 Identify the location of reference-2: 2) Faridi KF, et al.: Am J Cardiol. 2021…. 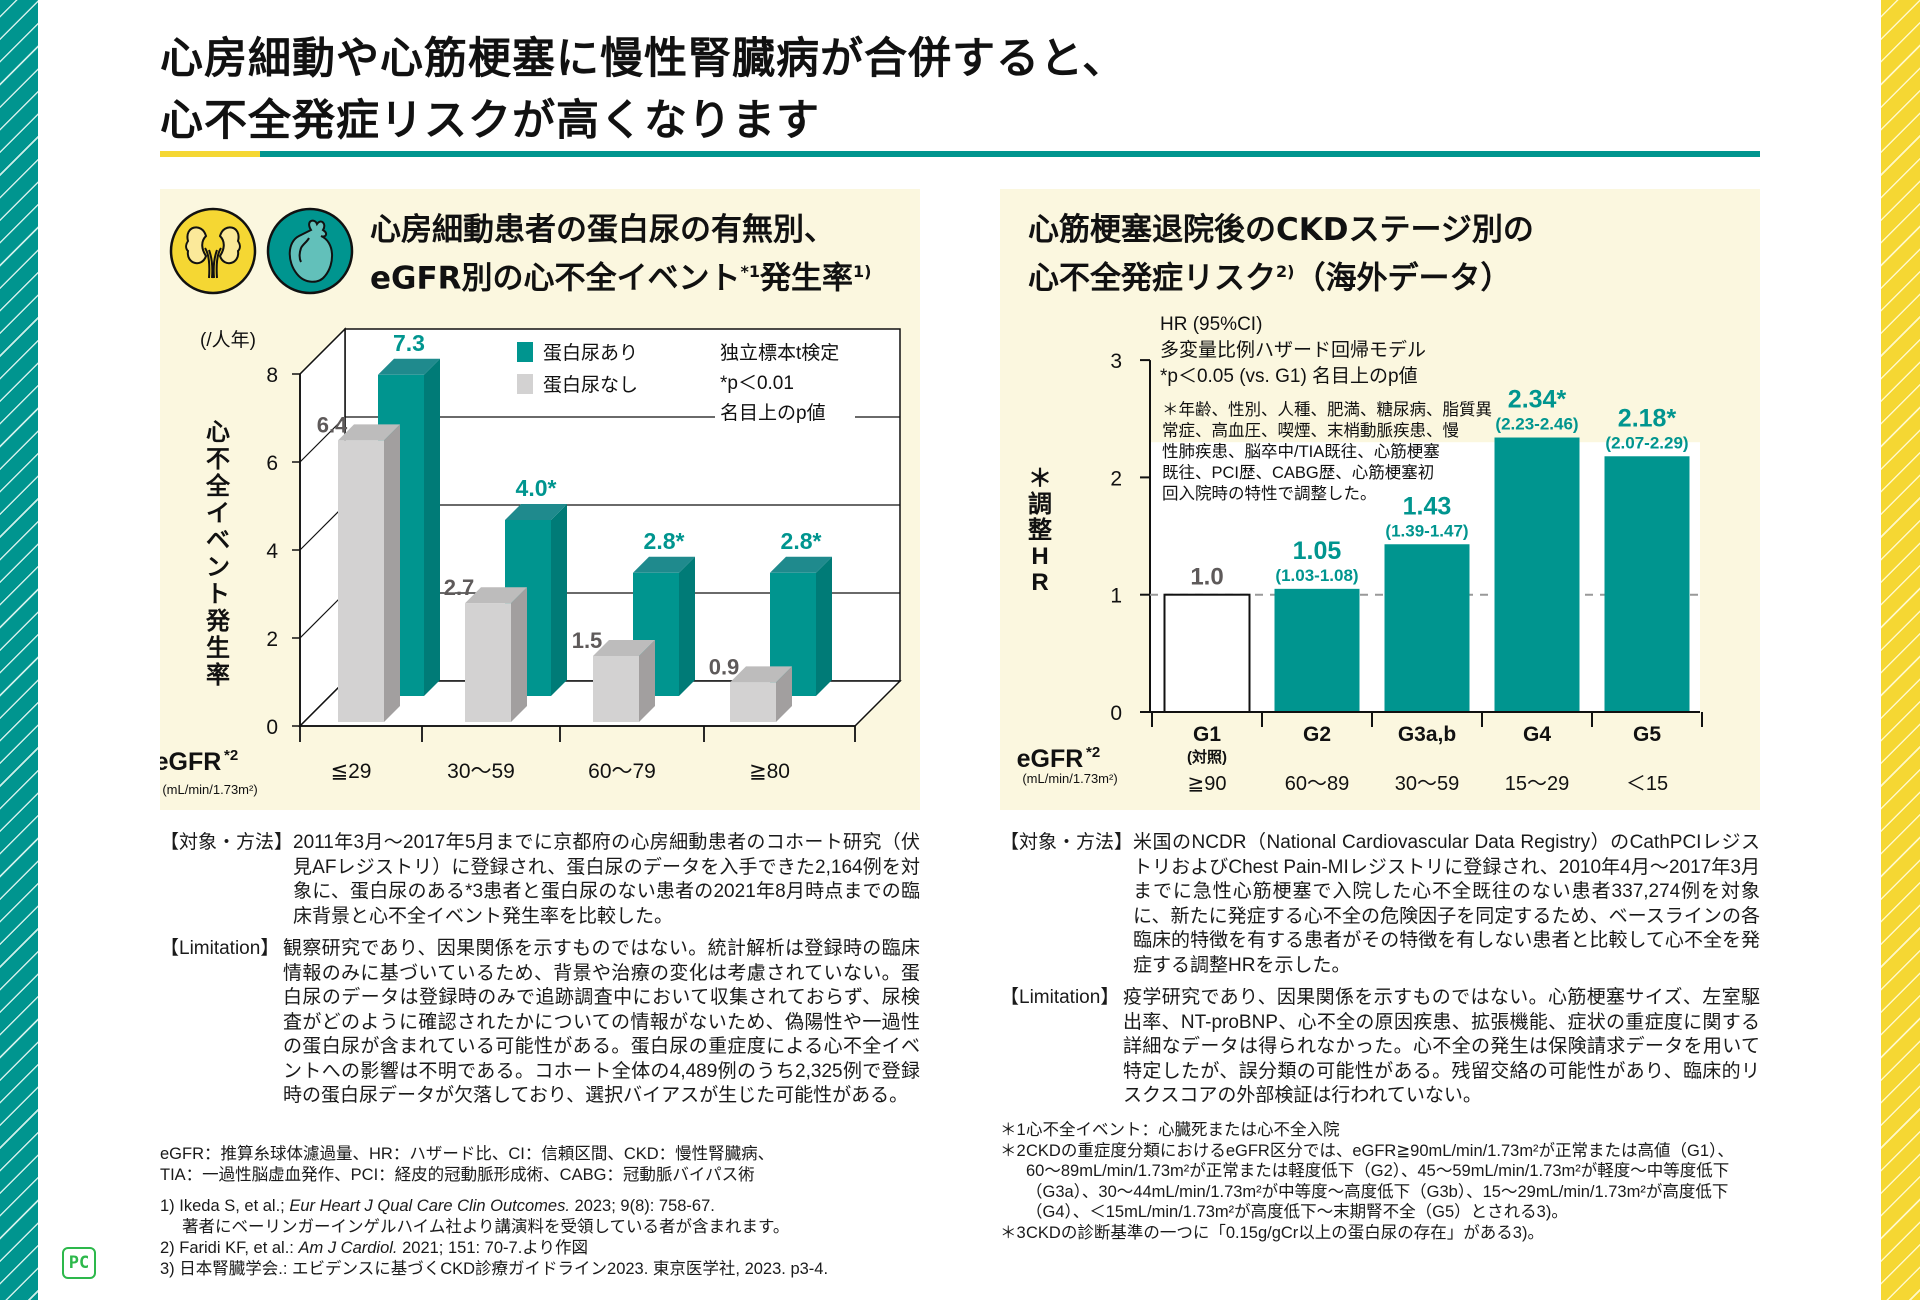
(540, 1248).